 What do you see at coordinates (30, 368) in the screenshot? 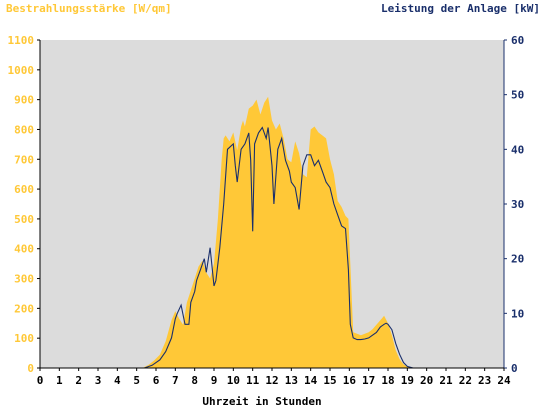
I see `left-tick-label: 0` at bounding box center [30, 368].